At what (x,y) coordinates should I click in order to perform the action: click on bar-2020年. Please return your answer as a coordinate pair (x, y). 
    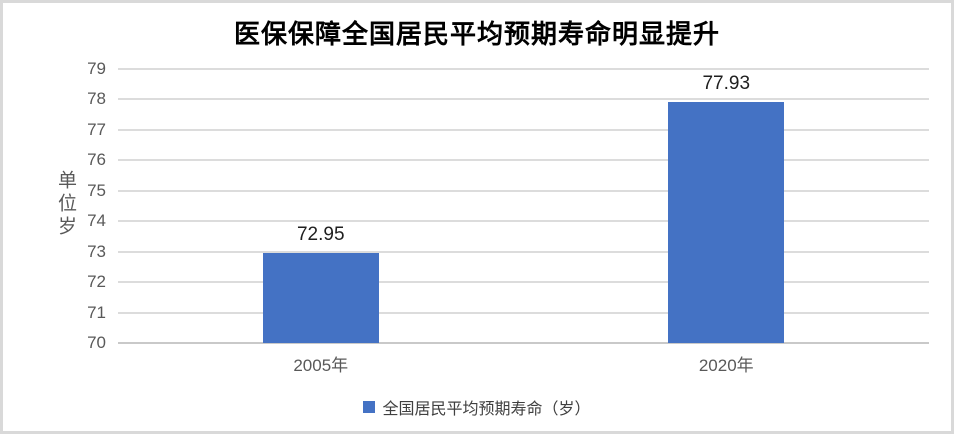
    Looking at the image, I should click on (726, 222).